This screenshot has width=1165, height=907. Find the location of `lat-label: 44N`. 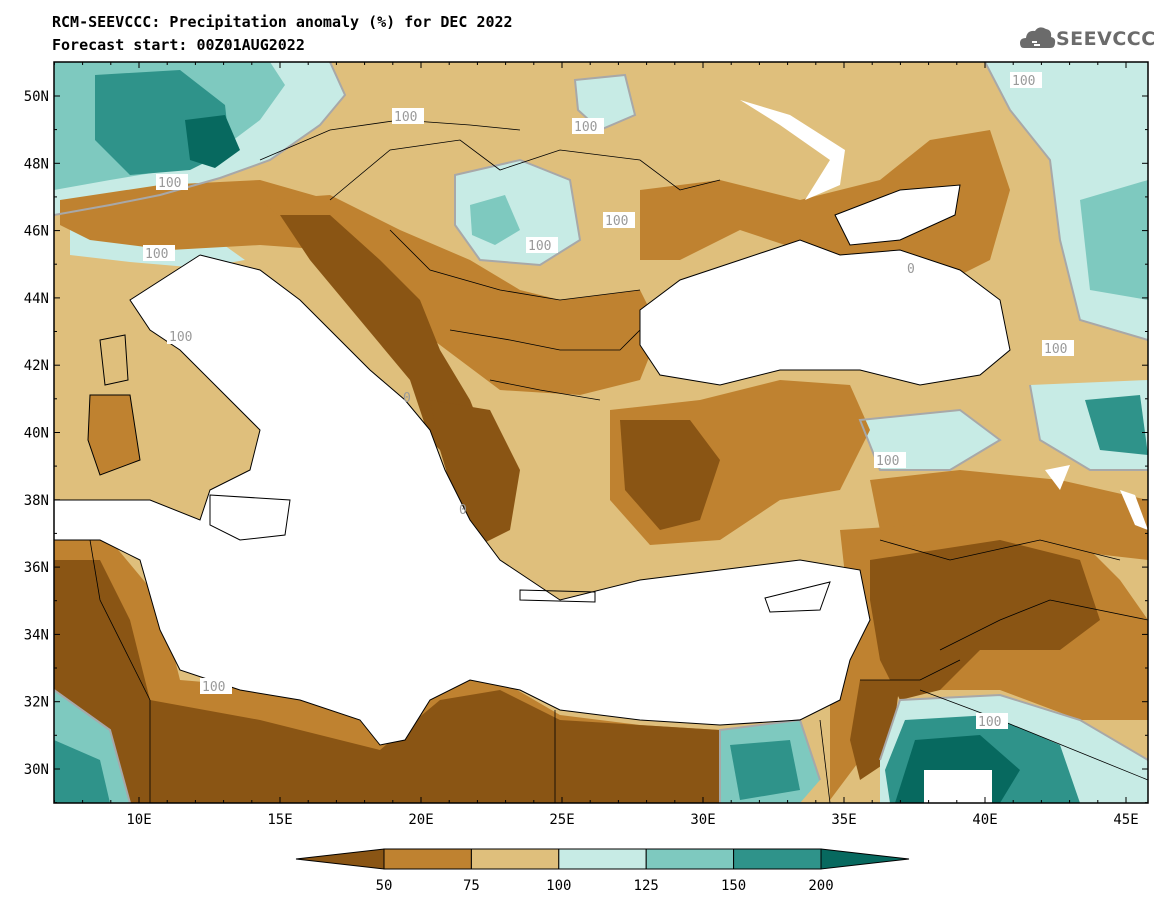

lat-label: 44N is located at coordinates (36, 299).